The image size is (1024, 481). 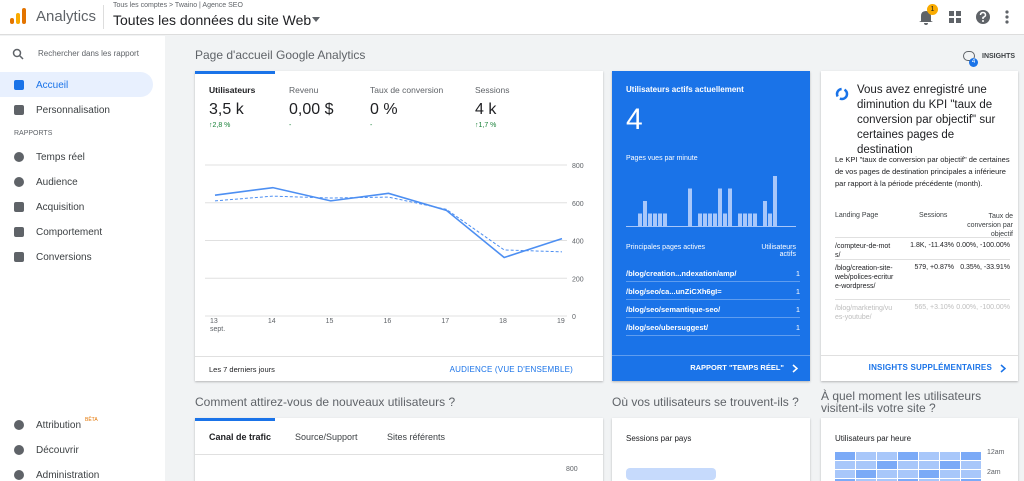 I want to click on line-chart: 0 200 400 600 800, so click(x=394, y=242).